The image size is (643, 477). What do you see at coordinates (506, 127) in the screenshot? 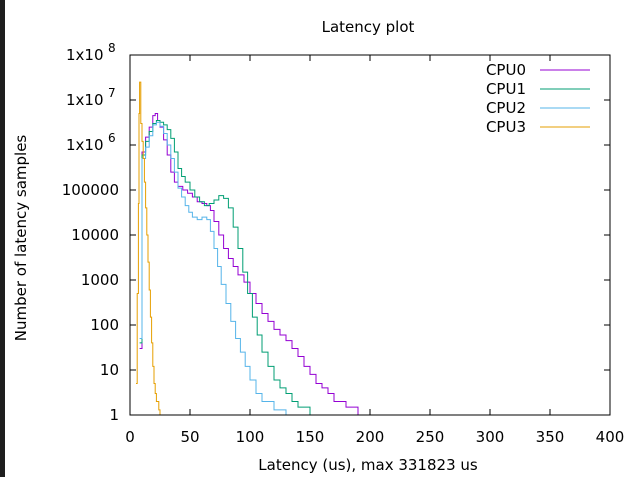
I see `legend-label: CPU3` at bounding box center [506, 127].